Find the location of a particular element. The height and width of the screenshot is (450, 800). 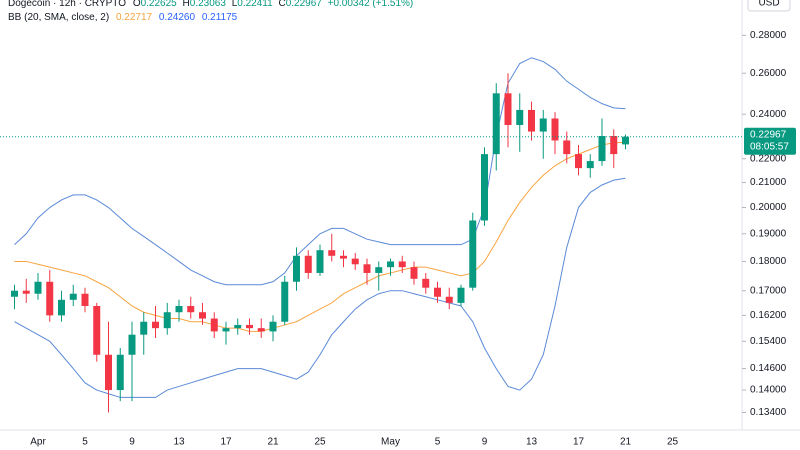

o-value: 0.22625 is located at coordinates (159, 4).